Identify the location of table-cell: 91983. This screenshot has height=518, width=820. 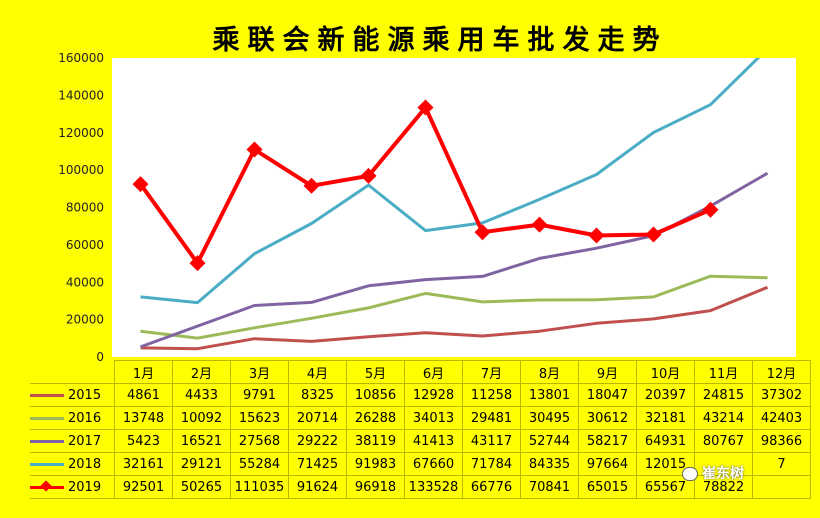
(375, 464).